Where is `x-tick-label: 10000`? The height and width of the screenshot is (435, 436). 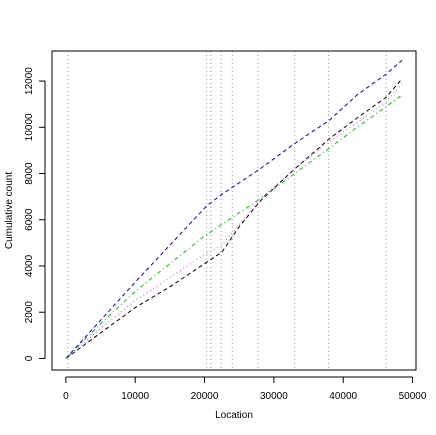
x-tick-label: 10000 is located at coordinates (135, 396).